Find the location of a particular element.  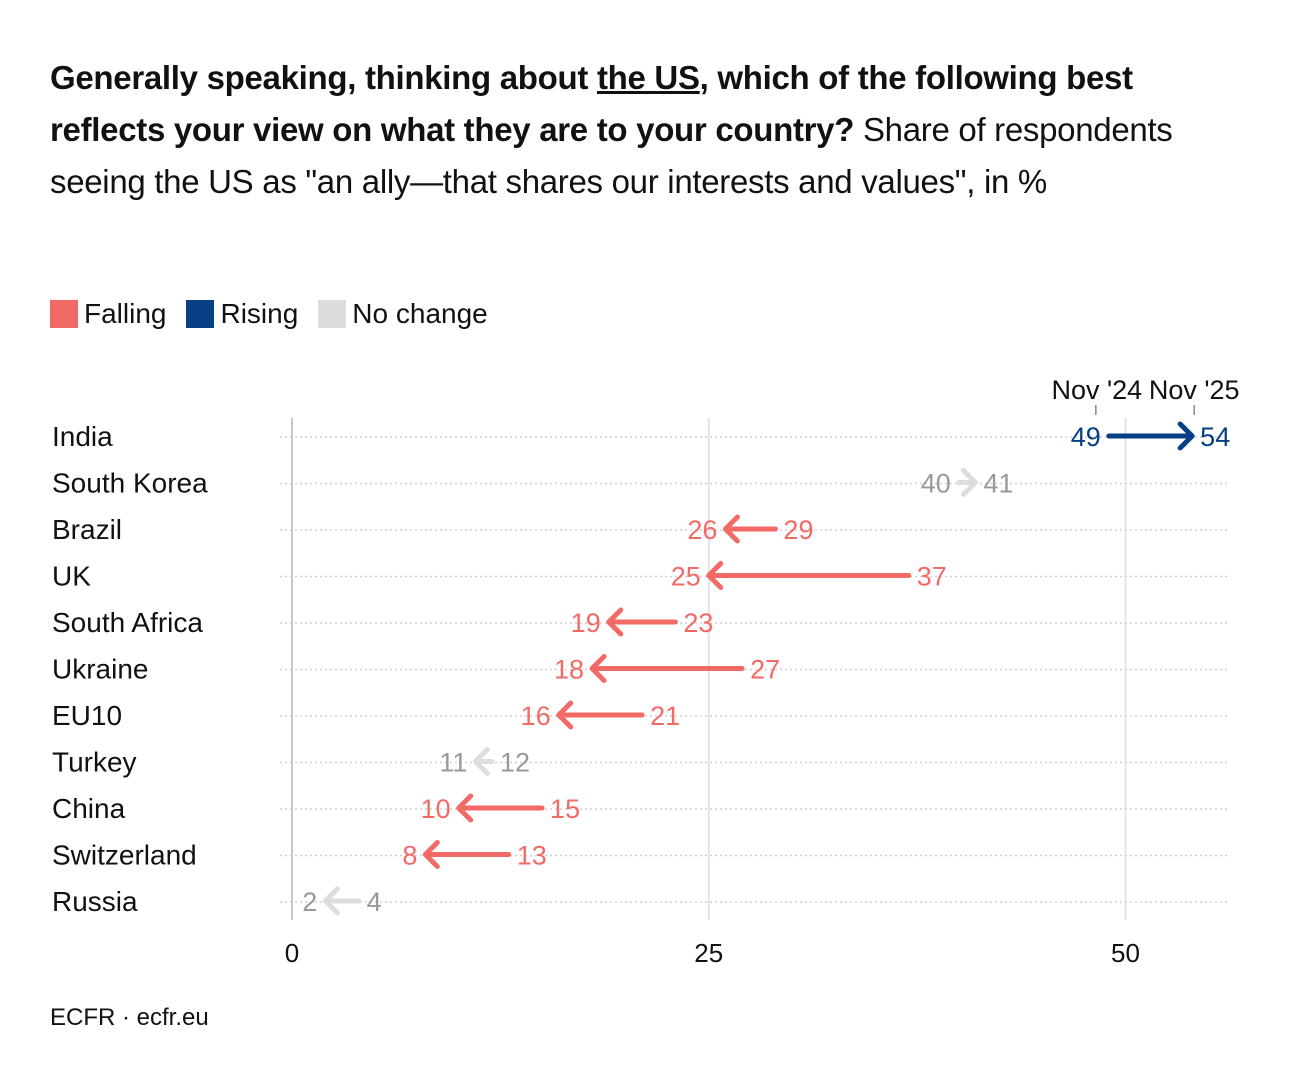

x-tick-label: 50 is located at coordinates (1125, 953).